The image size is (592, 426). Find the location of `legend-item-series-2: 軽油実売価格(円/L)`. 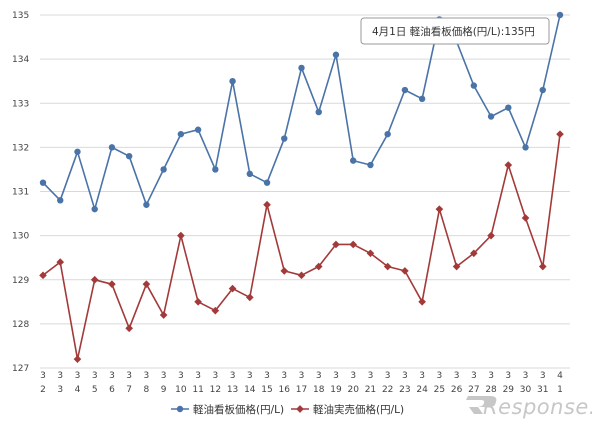

legend-item-series-2: 軽油実売価格(円/L) is located at coordinates (347, 409).